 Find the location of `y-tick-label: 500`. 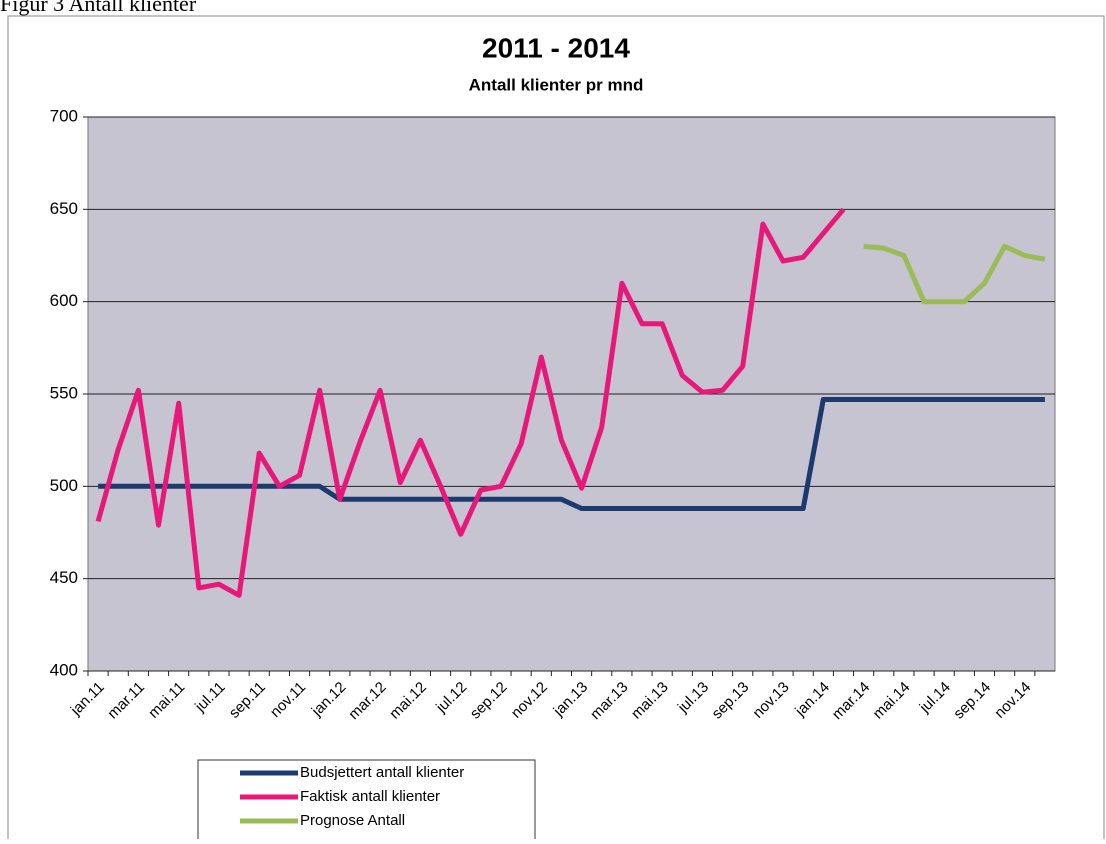

y-tick-label: 500 is located at coordinates (64, 485).